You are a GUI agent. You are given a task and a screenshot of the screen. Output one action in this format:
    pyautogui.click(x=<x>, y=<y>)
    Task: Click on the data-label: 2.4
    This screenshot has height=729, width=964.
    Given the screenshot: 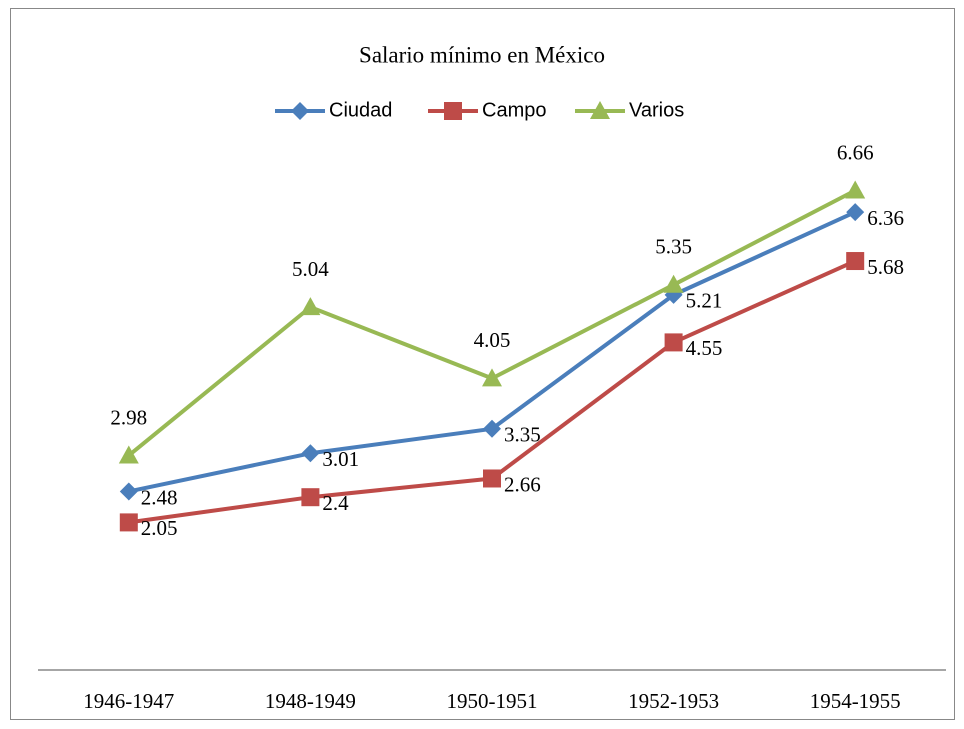 What is the action you would take?
    pyautogui.click(x=335, y=503)
    